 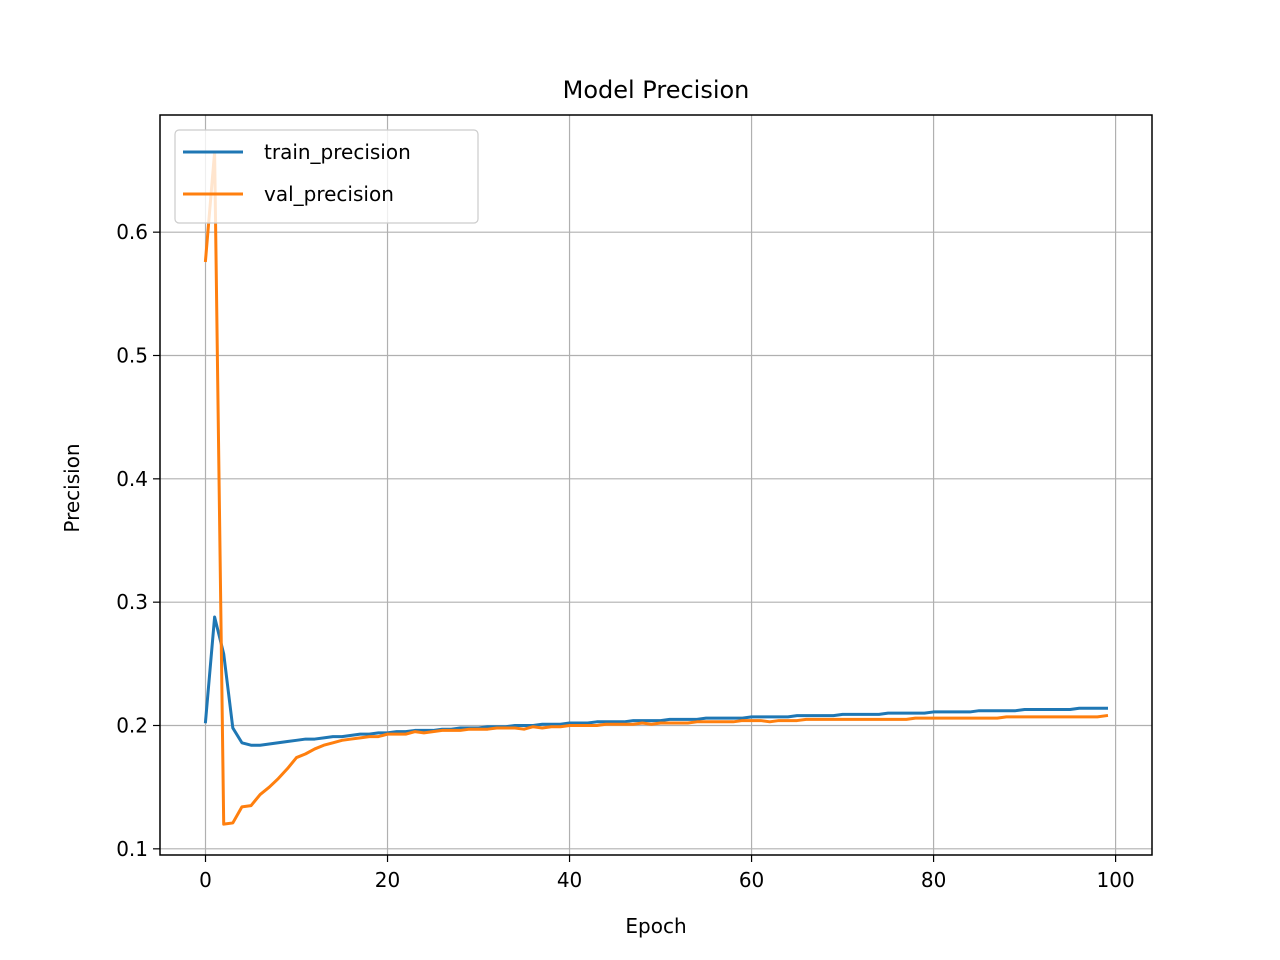 I want to click on legend: train_precision val_precision, so click(x=326, y=176).